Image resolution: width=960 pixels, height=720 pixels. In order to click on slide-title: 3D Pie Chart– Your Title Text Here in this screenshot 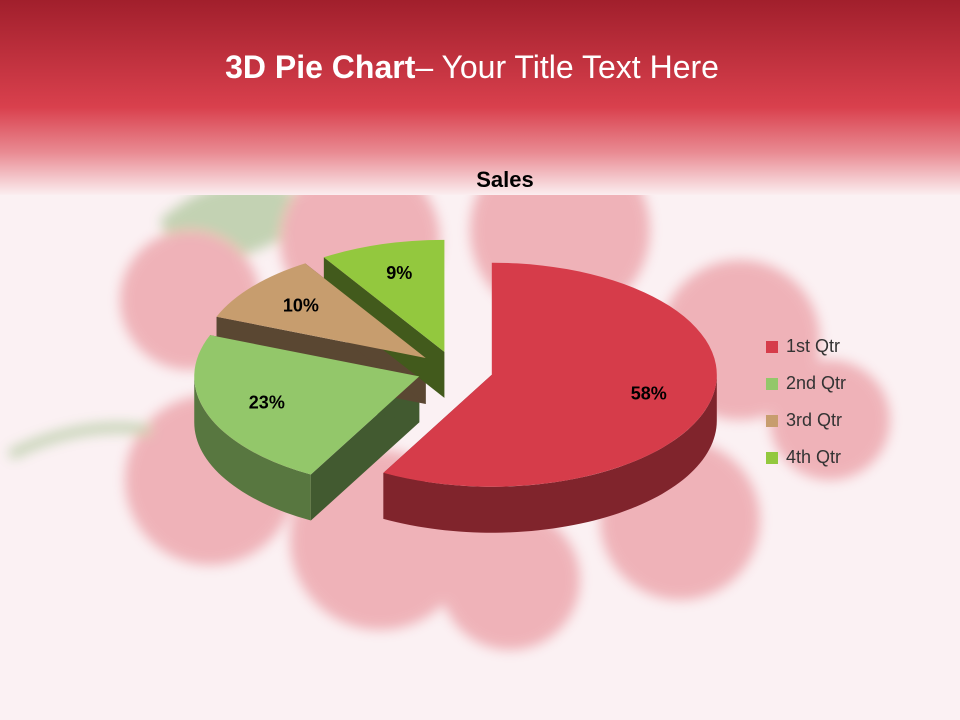, I will do `click(472, 67)`.